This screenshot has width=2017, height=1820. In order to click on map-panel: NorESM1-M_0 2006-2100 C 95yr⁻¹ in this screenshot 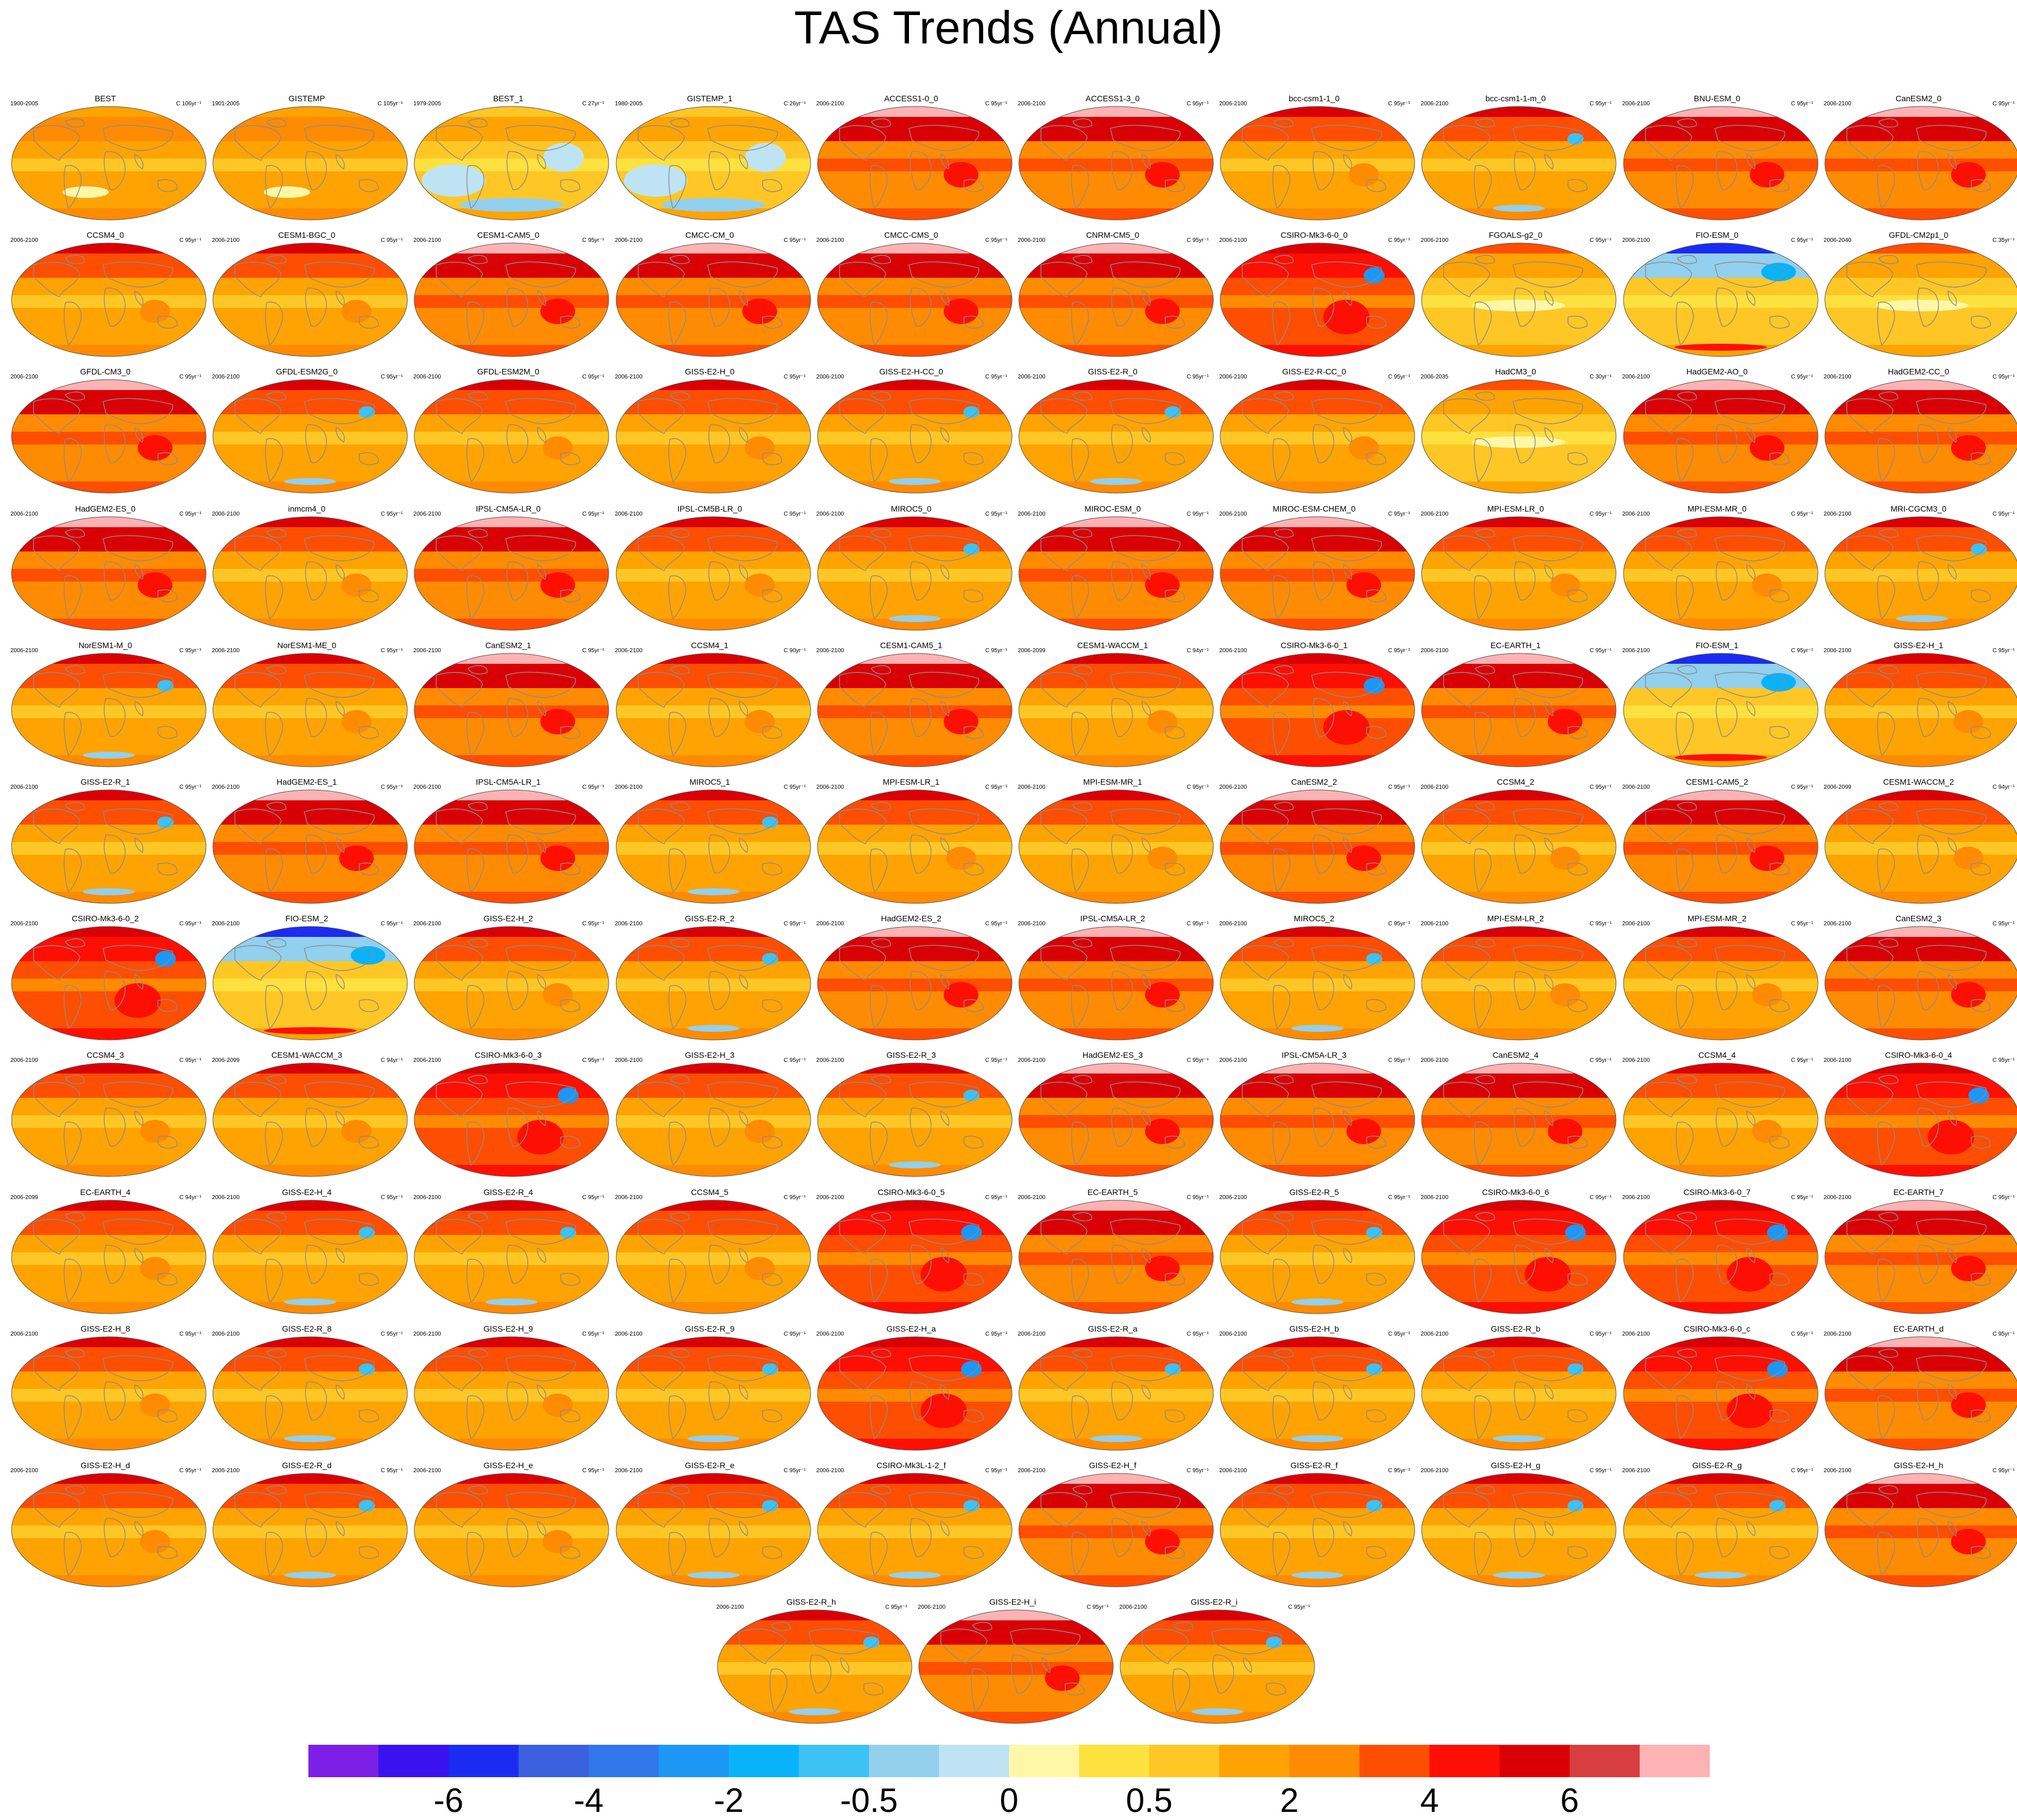, I will do `click(106, 706)`.